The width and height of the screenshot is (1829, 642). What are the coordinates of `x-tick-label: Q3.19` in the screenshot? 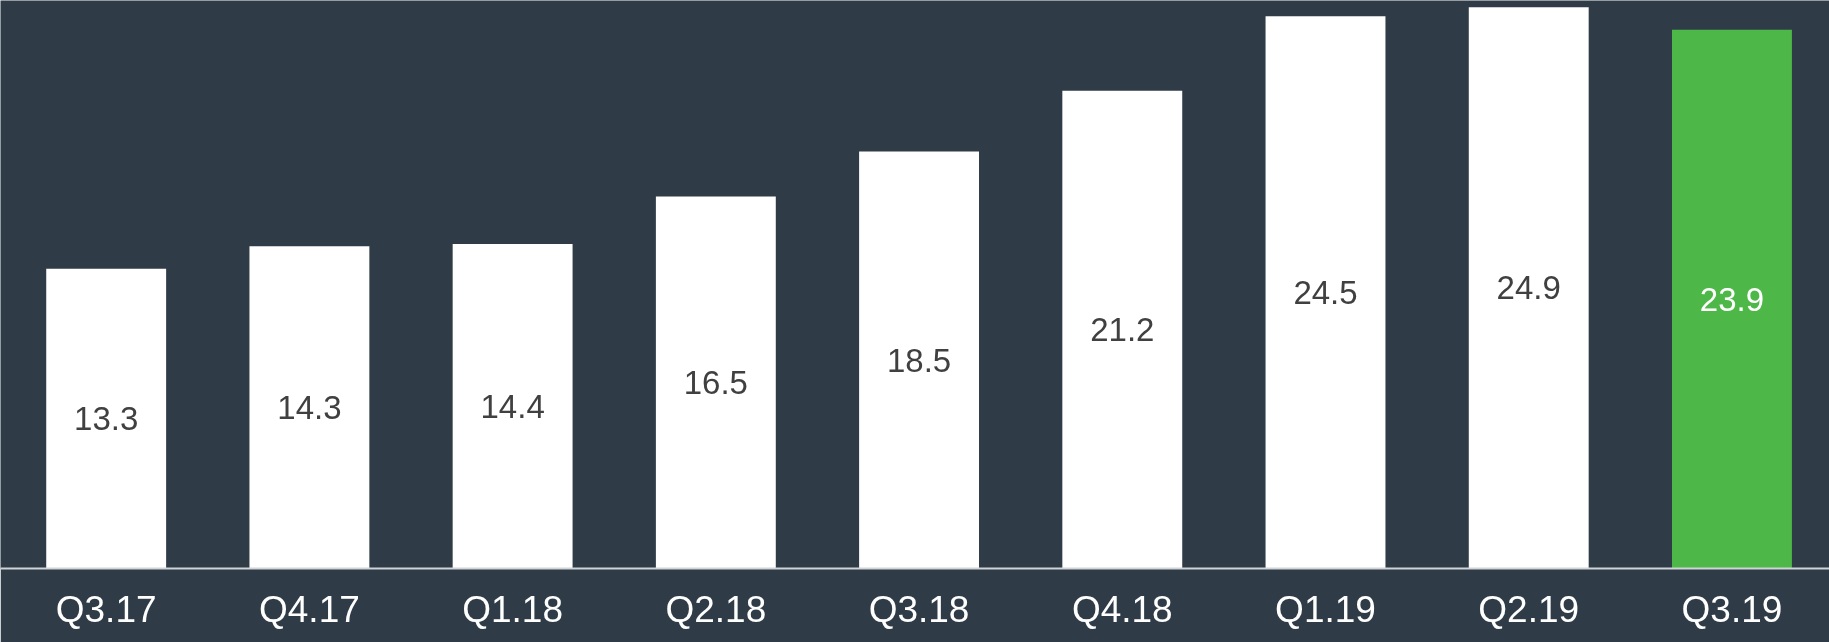 It's located at (1732, 609).